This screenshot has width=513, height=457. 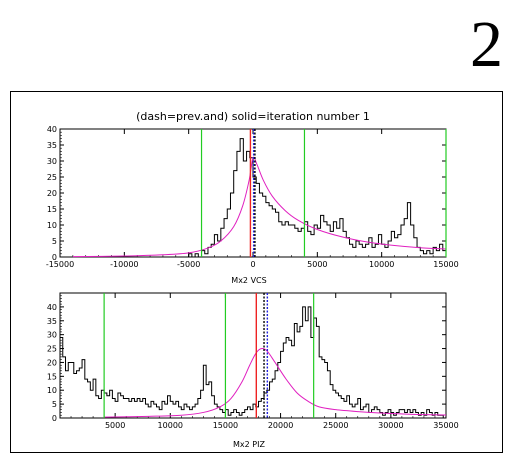 I want to click on page-number: 2, so click(x=486, y=44).